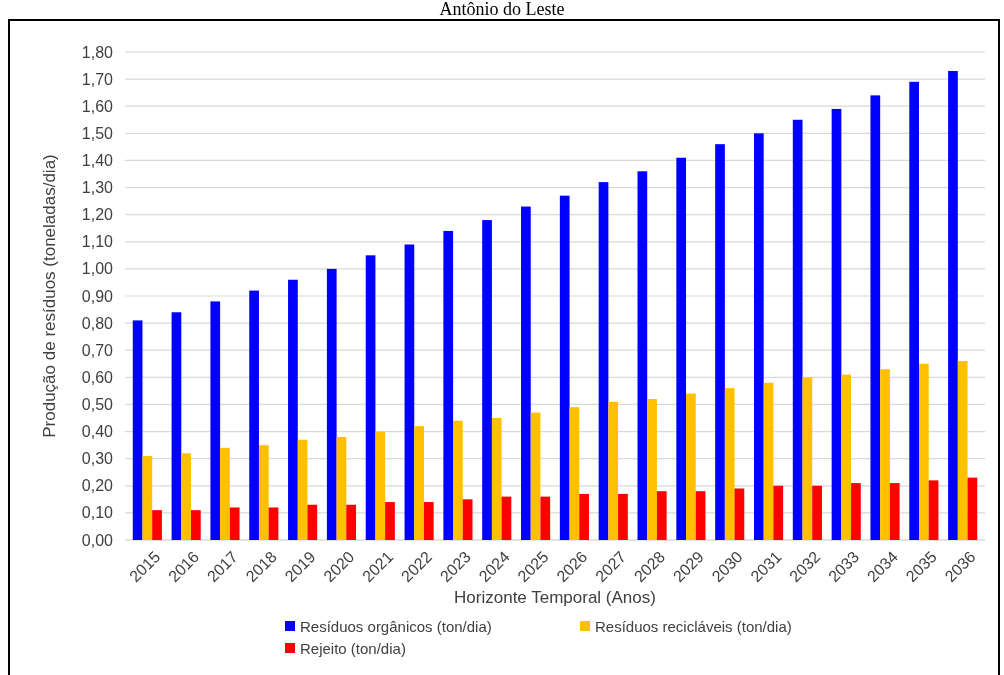 This screenshot has width=1004, height=675. I want to click on y-tick-label: 0,70, so click(97, 350).